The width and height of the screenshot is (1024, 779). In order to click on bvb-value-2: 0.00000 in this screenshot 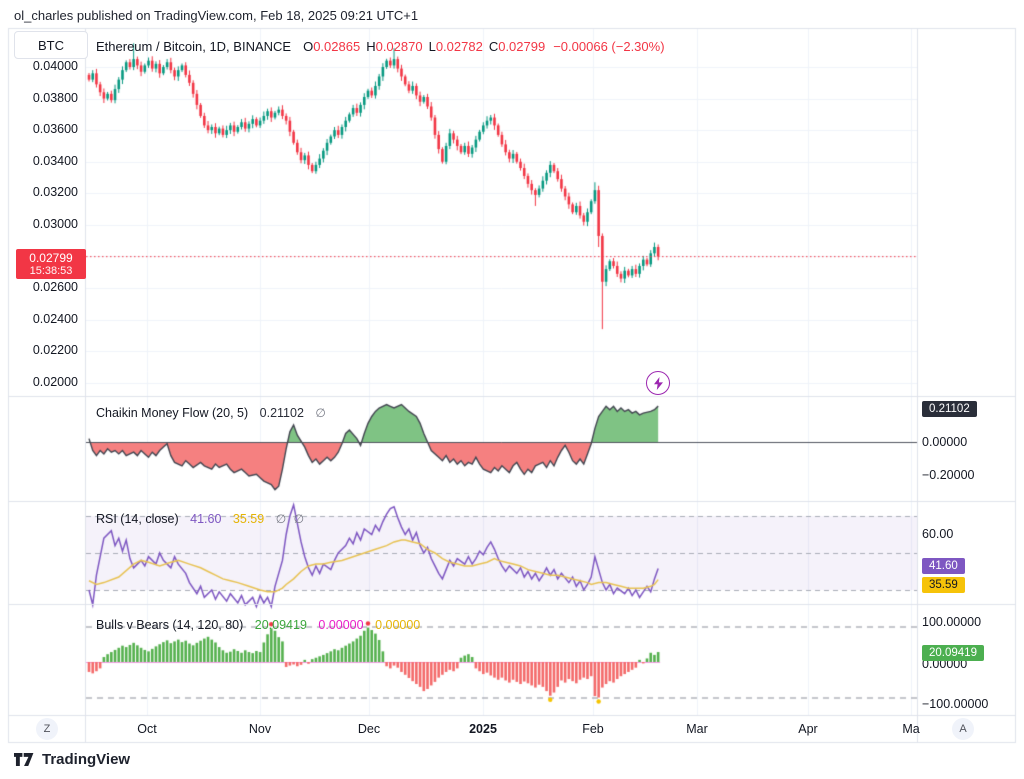, I will do `click(341, 625)`.